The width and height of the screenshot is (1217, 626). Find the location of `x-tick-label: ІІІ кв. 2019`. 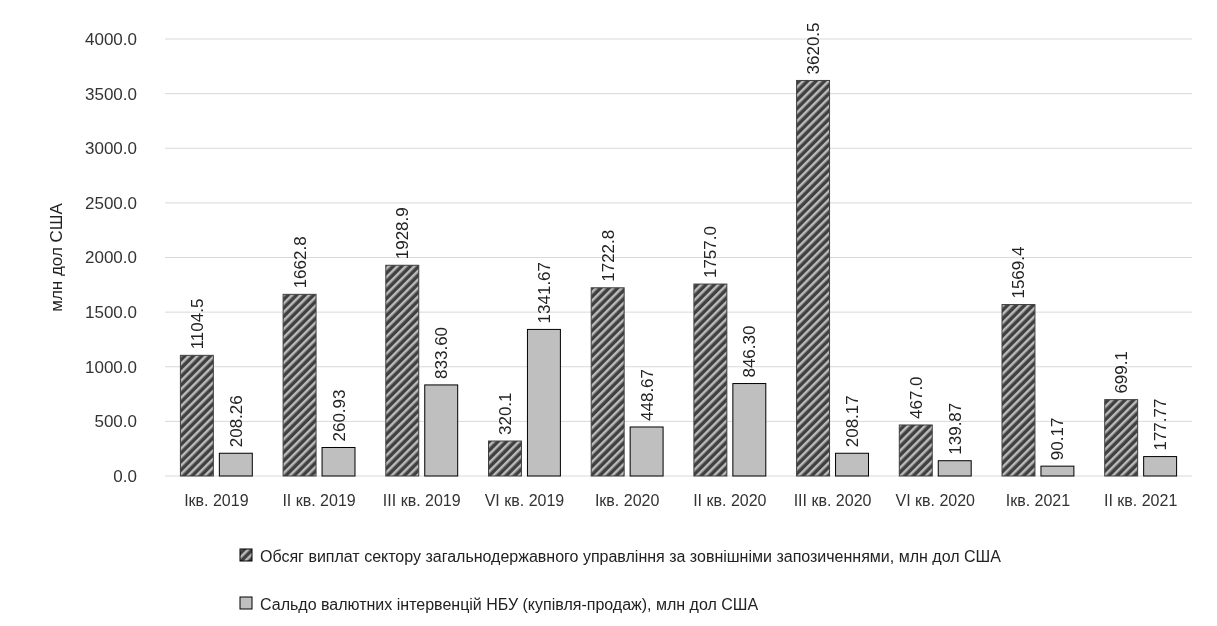

x-tick-label: ІІІ кв. 2019 is located at coordinates (421, 500).